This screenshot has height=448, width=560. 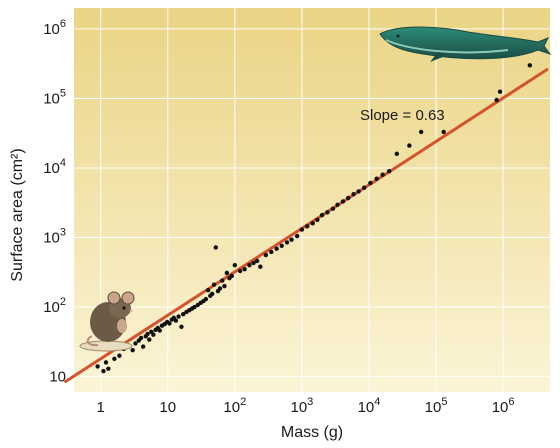 I want to click on slope-annotation: Slope = 0.63, so click(x=402, y=115).